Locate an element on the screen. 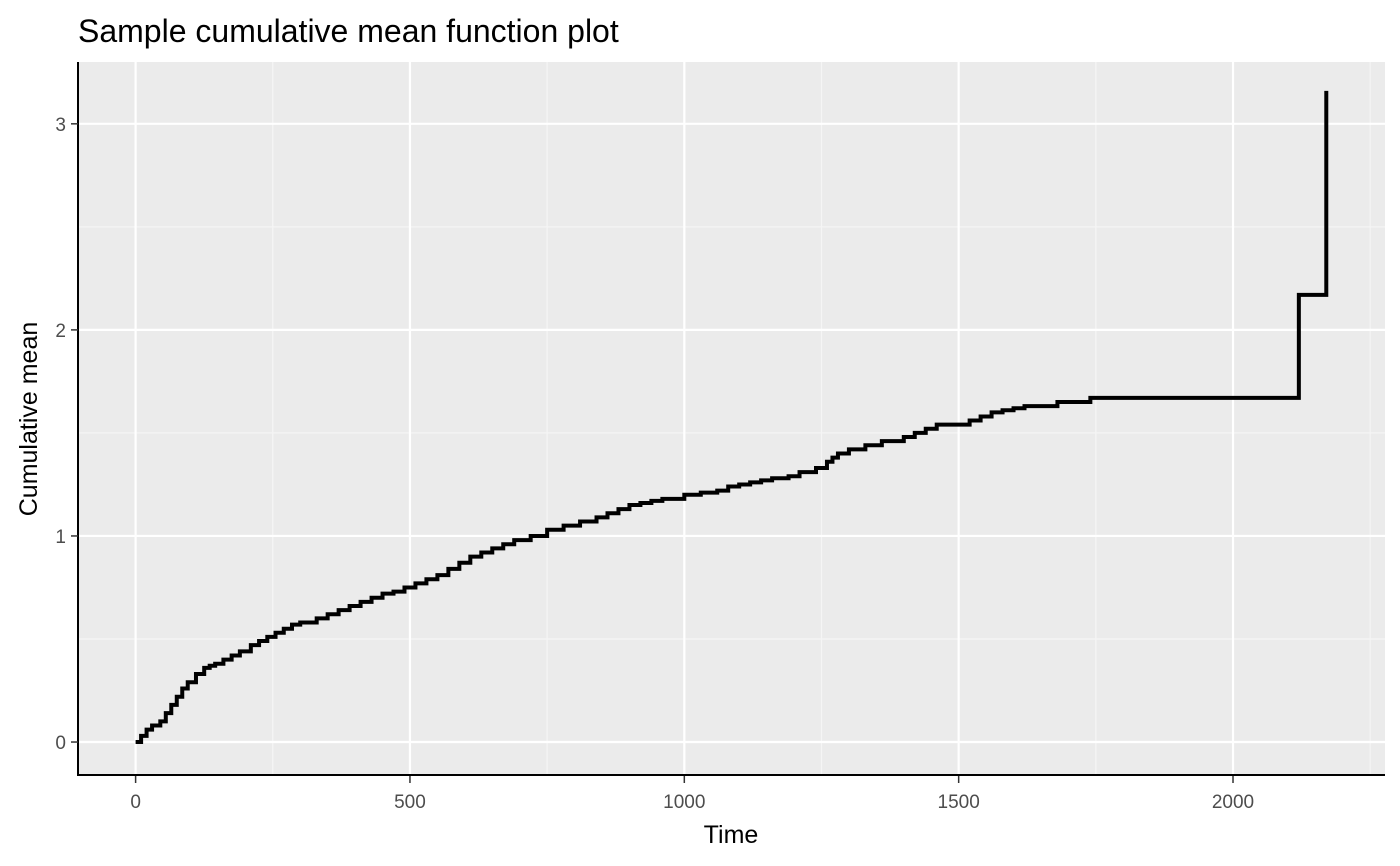 The height and width of the screenshot is (866, 1400). x-axis-ticks: 0 500 1000 1500 2000 is located at coordinates (692, 794).